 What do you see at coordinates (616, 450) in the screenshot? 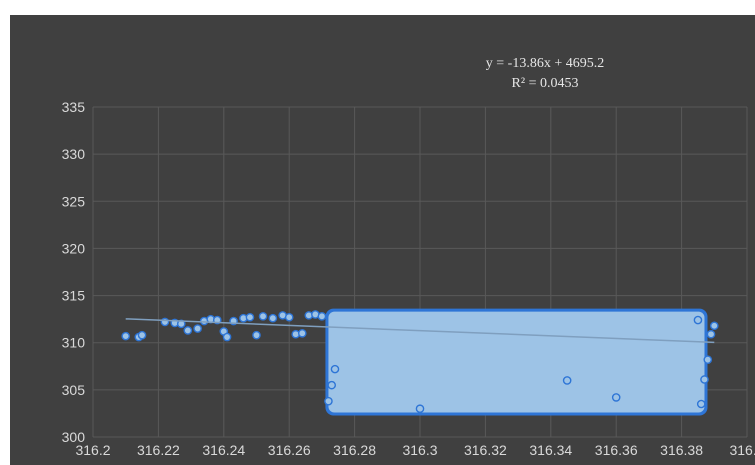
I see `x-tick-label: 316.36` at bounding box center [616, 450].